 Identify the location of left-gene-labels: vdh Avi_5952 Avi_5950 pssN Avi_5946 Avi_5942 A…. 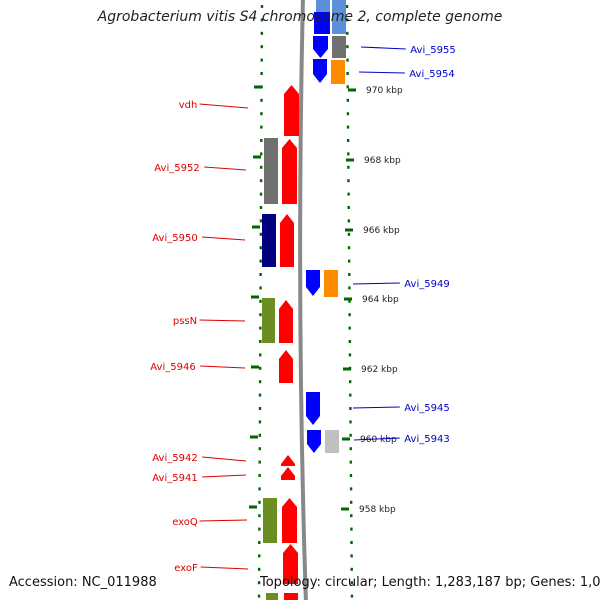
(199, 337).